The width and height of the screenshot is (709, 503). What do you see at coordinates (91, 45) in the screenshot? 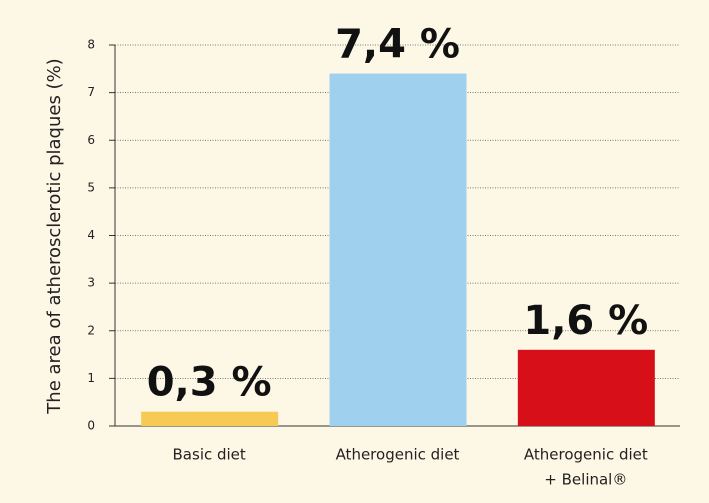
I see `y-tick-label: 8` at bounding box center [91, 45].